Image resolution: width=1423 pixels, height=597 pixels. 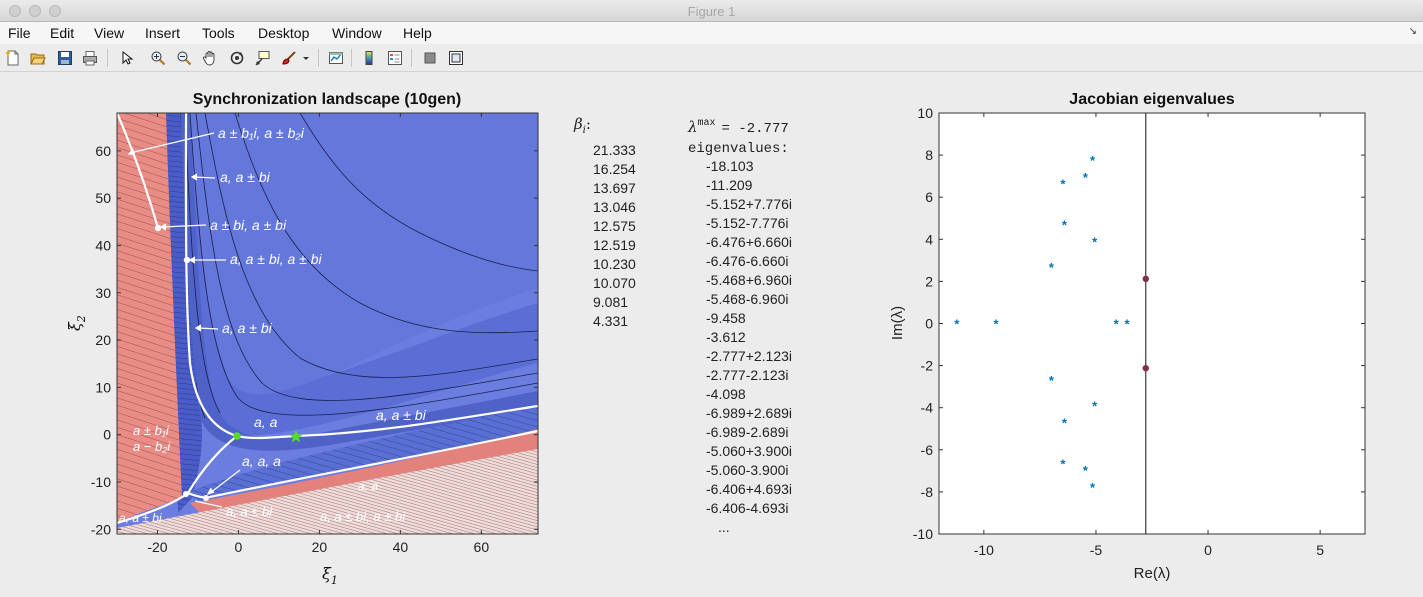 I want to click on close-window-button, so click(x=15, y=11).